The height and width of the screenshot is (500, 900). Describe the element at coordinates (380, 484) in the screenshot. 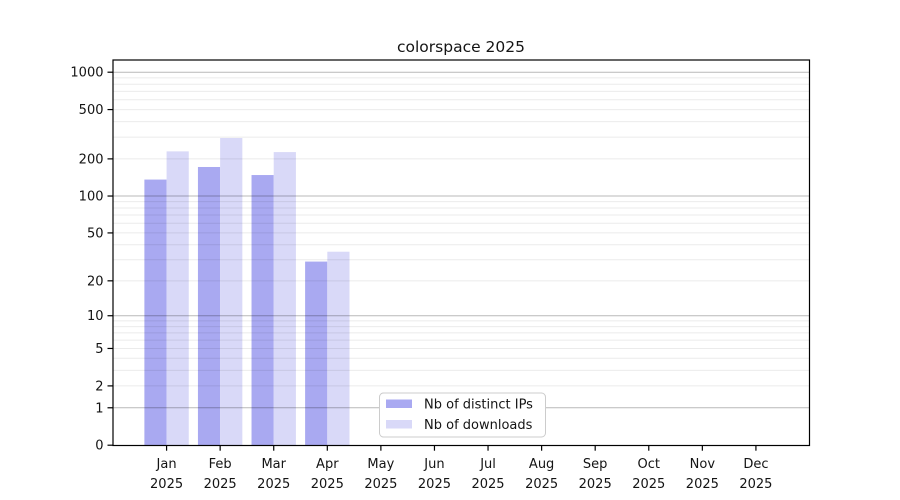

I see `x-tick-label-year-may: 2025` at that location.